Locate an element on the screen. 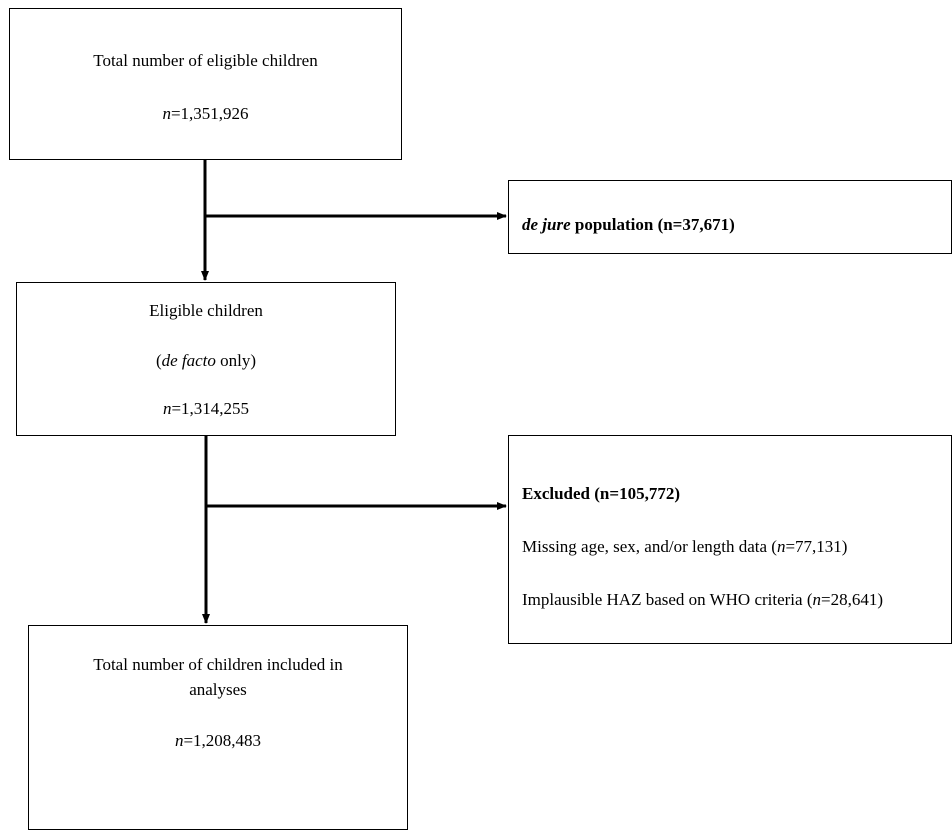  count-value: =1,314,255 is located at coordinates (210, 408).